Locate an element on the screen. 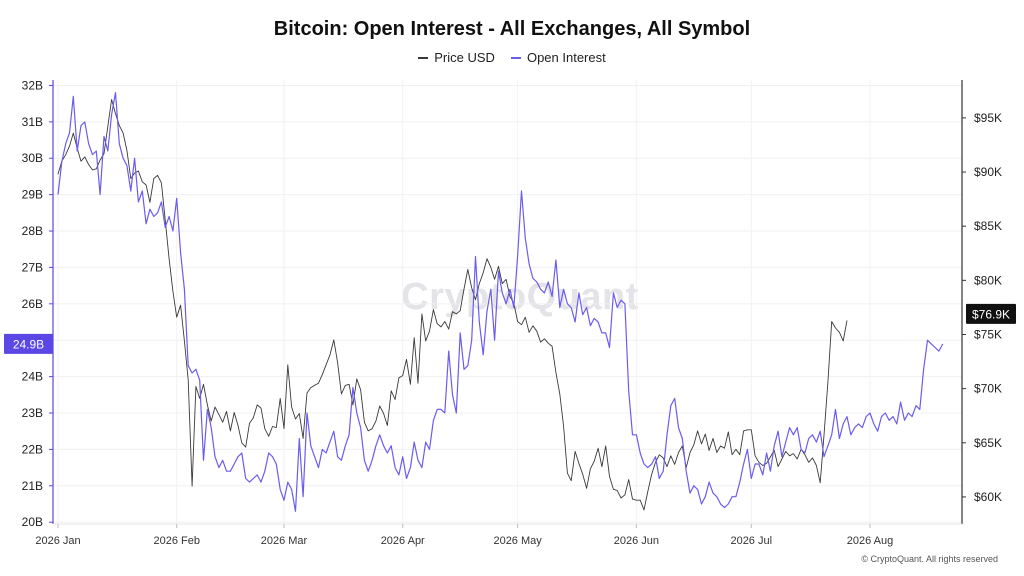 The width and height of the screenshot is (1024, 576). x-tick-label: 2026 Feb is located at coordinates (176, 541).